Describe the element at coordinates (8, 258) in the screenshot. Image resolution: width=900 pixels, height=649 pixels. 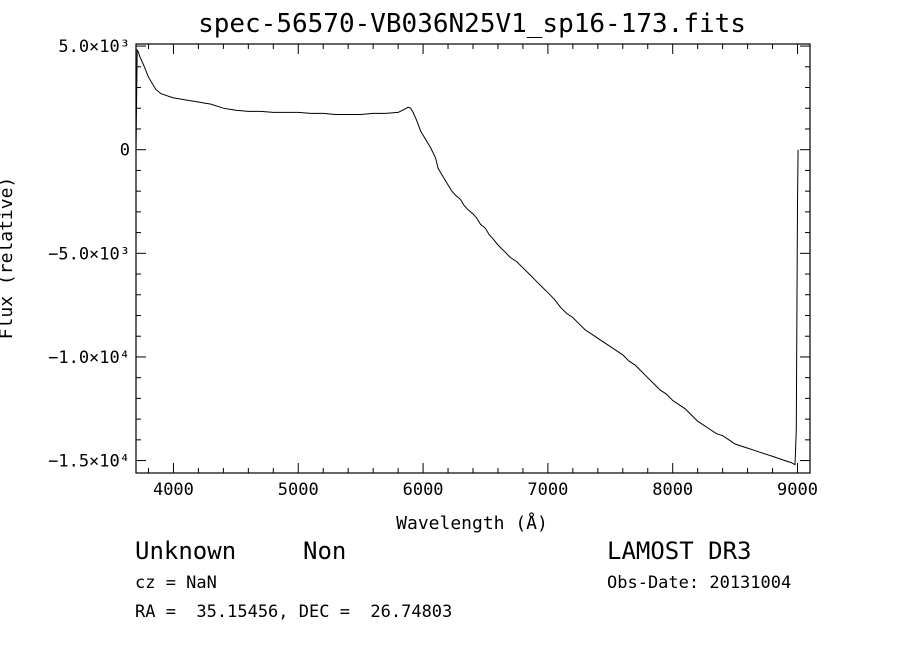
I see `y-axis-label: Flux (relative)` at that location.